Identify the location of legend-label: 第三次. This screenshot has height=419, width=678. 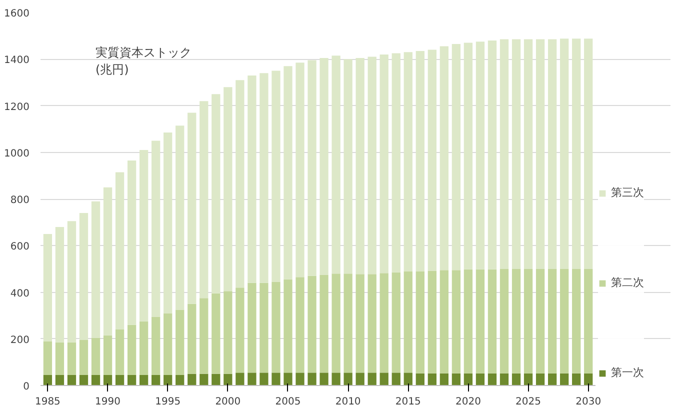
(627, 192).